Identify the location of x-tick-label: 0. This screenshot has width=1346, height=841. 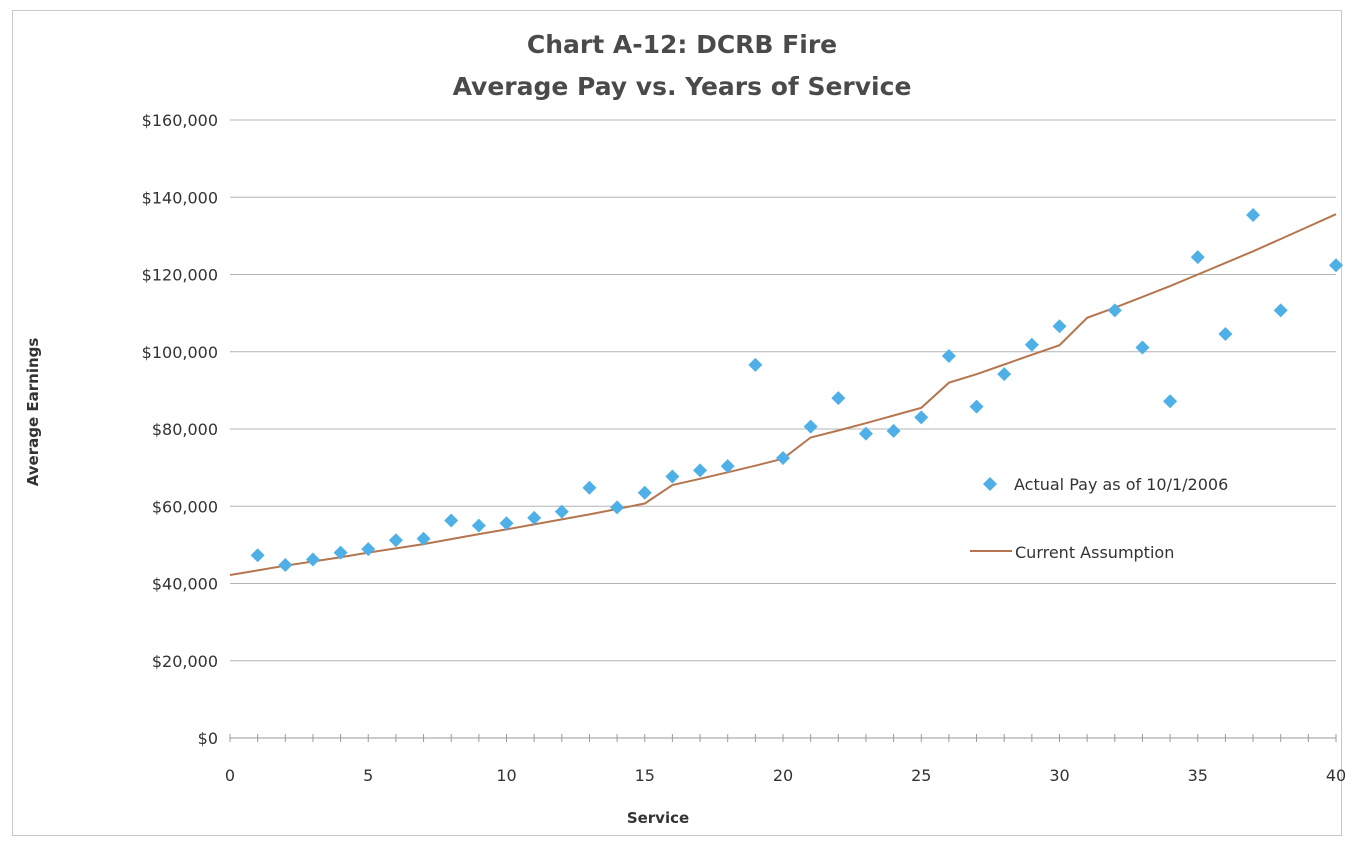
(230, 775).